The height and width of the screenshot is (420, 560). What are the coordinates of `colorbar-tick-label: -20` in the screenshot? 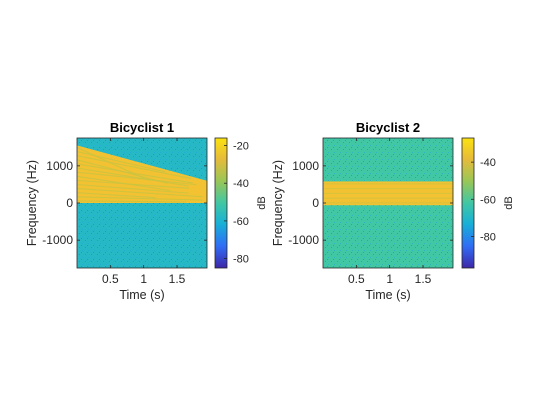 It's located at (241, 147).